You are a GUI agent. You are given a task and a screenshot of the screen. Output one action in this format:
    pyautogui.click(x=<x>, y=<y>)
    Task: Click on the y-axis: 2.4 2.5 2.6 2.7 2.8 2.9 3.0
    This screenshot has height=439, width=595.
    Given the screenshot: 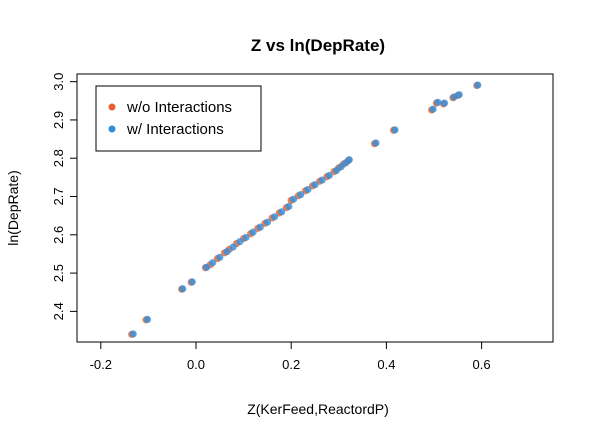 What is the action you would take?
    pyautogui.click(x=64, y=196)
    